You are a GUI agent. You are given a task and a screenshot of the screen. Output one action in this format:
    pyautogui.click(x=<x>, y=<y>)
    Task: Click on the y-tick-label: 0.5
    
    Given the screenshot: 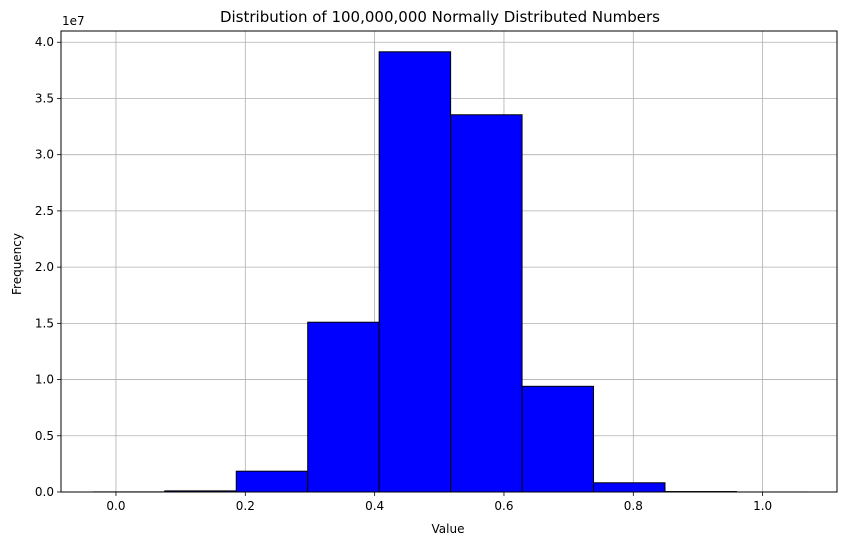 What is the action you would take?
    pyautogui.click(x=44, y=436)
    